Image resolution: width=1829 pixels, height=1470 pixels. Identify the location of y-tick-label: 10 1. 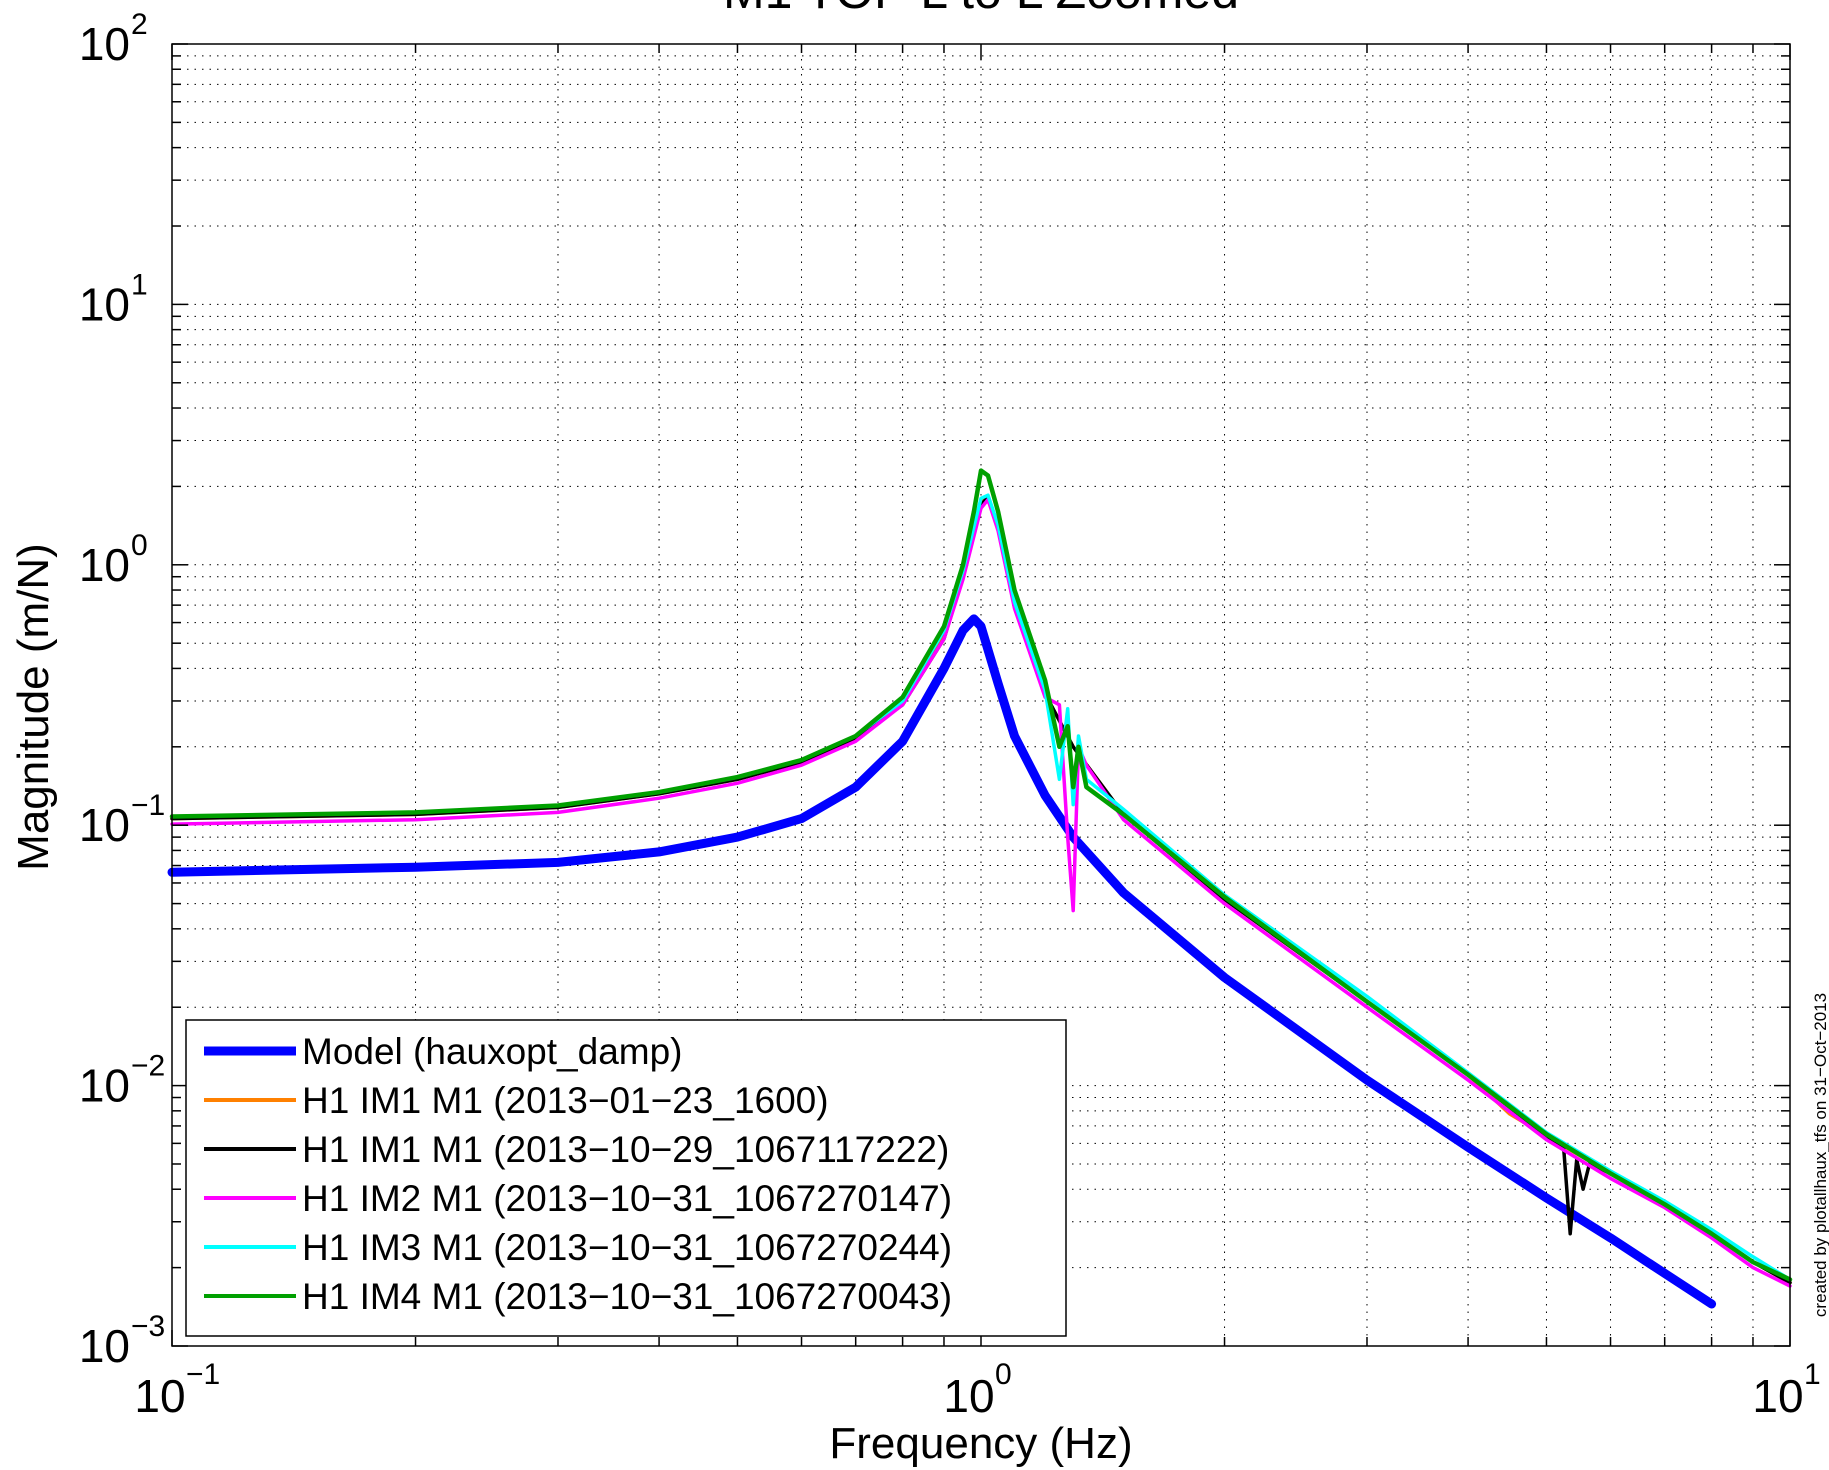
(113, 299).